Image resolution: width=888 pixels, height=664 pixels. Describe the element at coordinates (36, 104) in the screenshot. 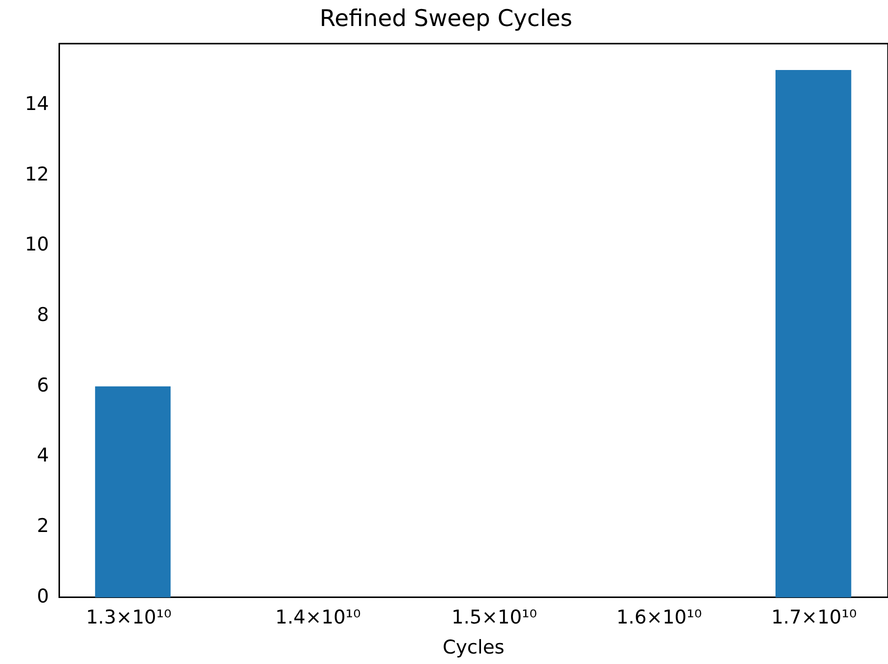

I see `y-tick-label: 14` at that location.